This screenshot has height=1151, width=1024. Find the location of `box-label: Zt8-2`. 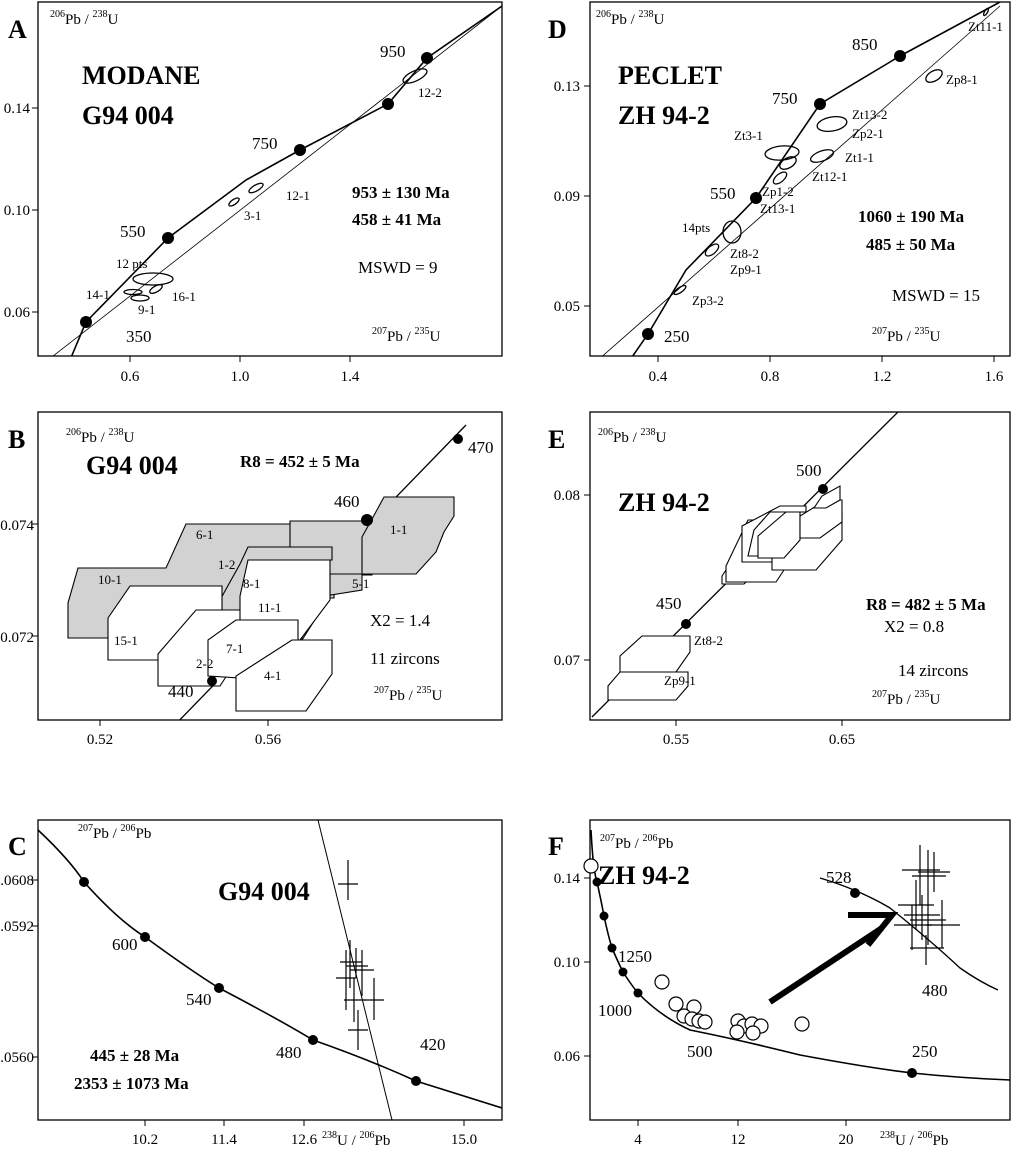

box-label: Zt8-2 is located at coordinates (708, 640).